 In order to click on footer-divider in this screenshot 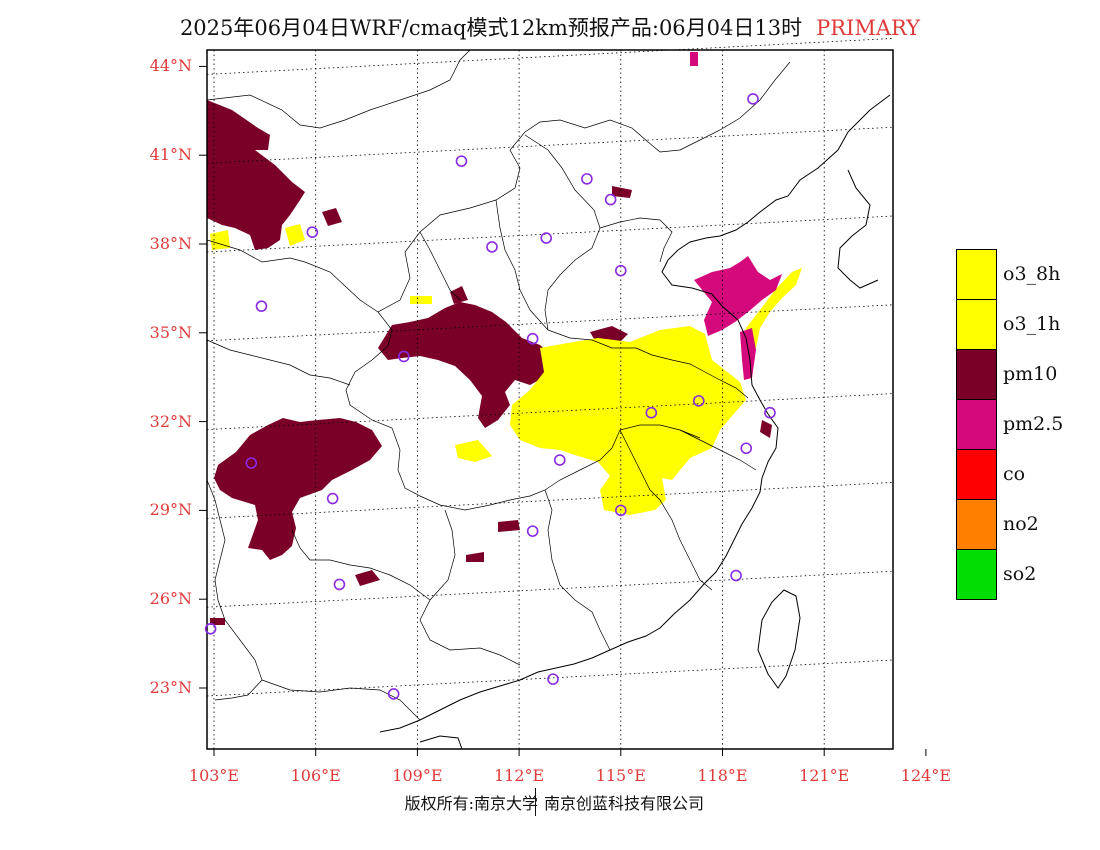, I will do `click(535, 802)`.